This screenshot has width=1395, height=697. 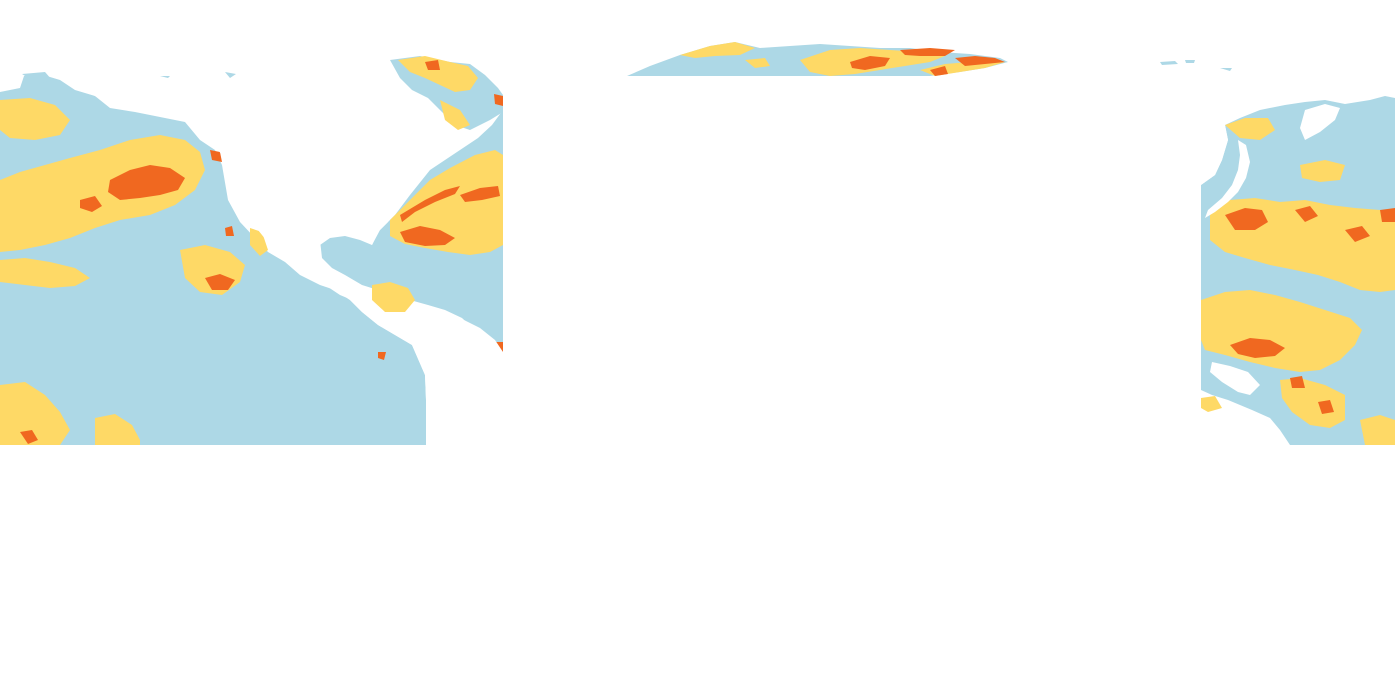 What do you see at coordinates (1320, 122) in the screenshot?
I see `land-kamchatka` at bounding box center [1320, 122].